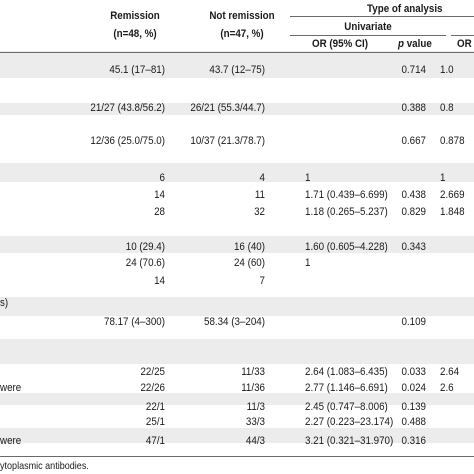  I want to click on cell-p: 0.316, so click(413, 441).